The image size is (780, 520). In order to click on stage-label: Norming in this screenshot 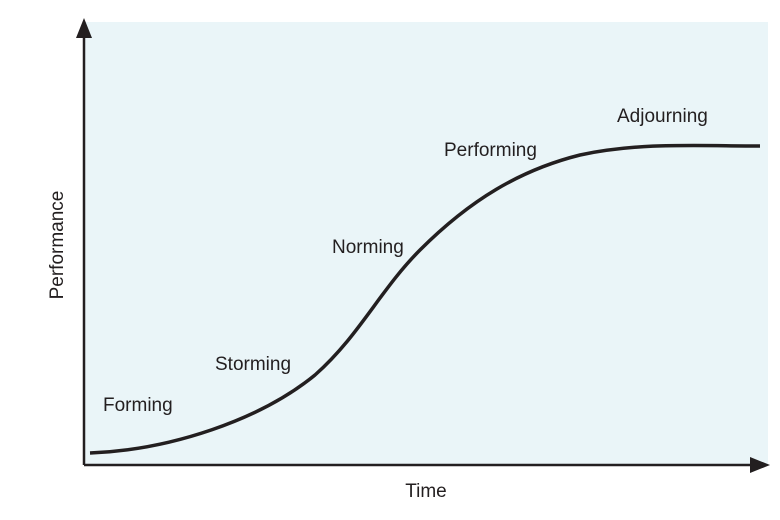, I will do `click(368, 247)`.